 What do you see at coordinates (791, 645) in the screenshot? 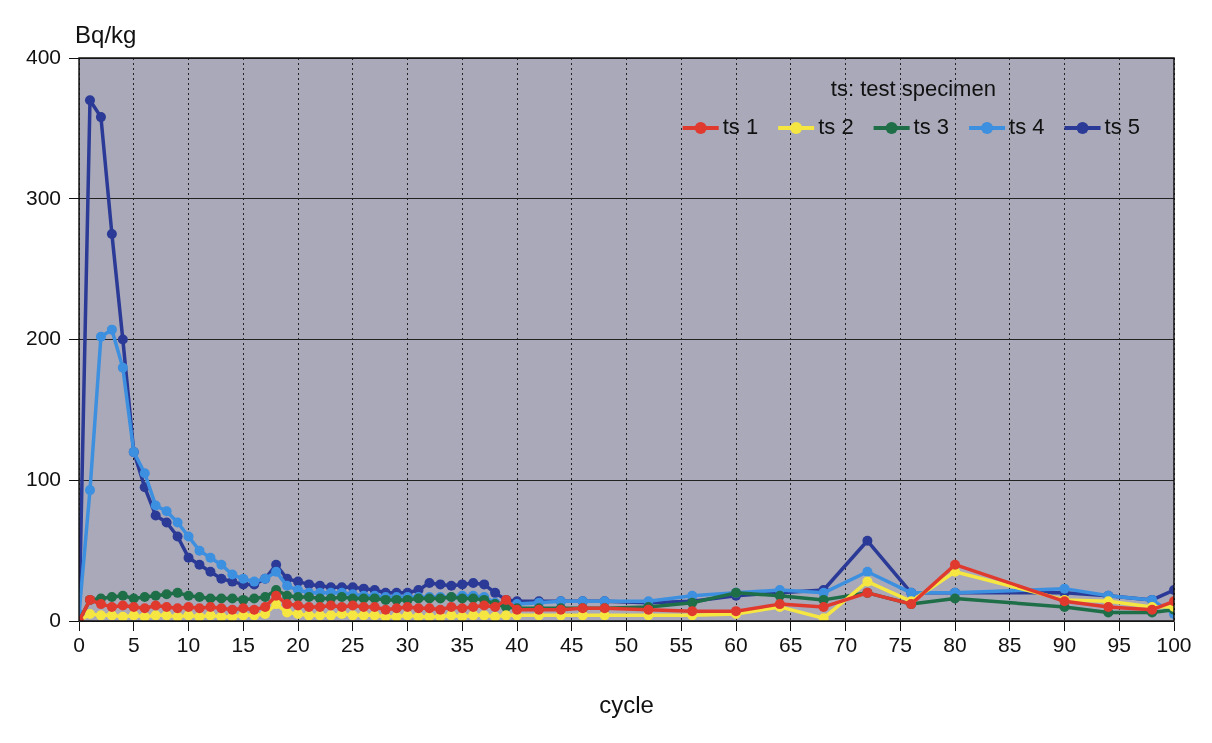
I see `x-tick-label: 65` at bounding box center [791, 645].